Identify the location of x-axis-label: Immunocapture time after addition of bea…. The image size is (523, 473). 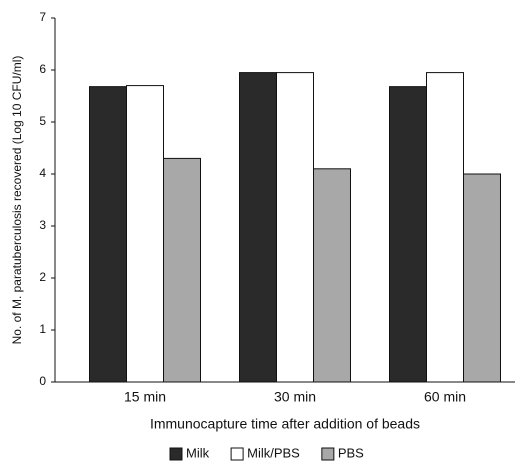
(285, 424).